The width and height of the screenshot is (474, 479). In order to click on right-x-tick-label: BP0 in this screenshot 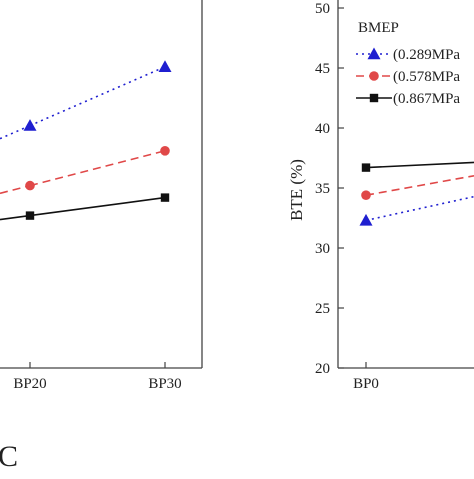, I will do `click(366, 384)`.